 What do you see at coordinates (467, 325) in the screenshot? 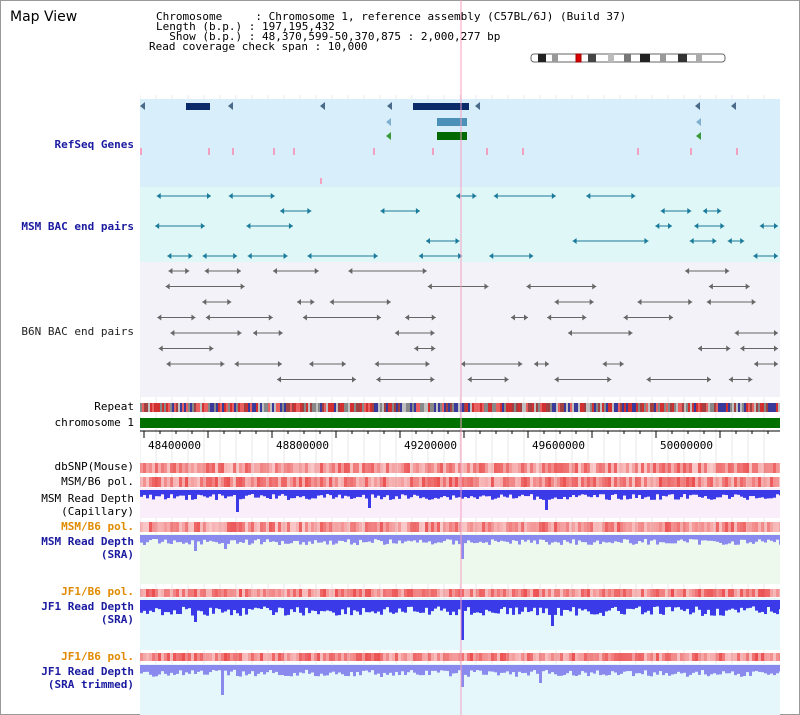
I see `b6n-bac-track` at bounding box center [467, 325].